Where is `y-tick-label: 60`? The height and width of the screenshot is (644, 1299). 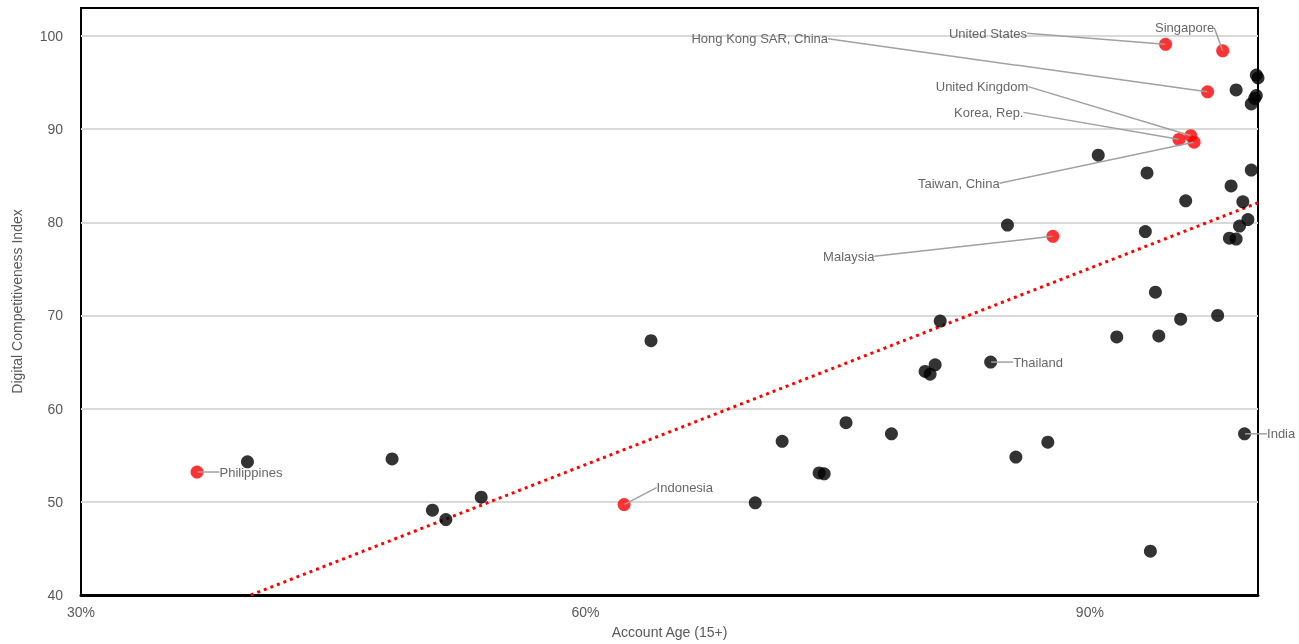
y-tick-label: 60 is located at coordinates (55, 408).